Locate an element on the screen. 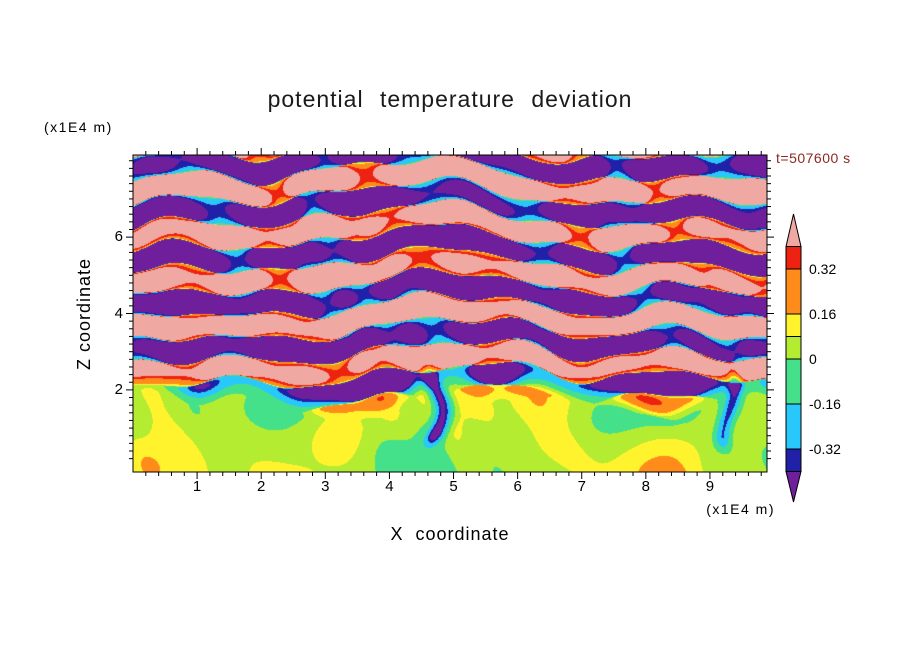 The height and width of the screenshot is (654, 904). colorbar-label: 0.32 is located at coordinates (822, 269).